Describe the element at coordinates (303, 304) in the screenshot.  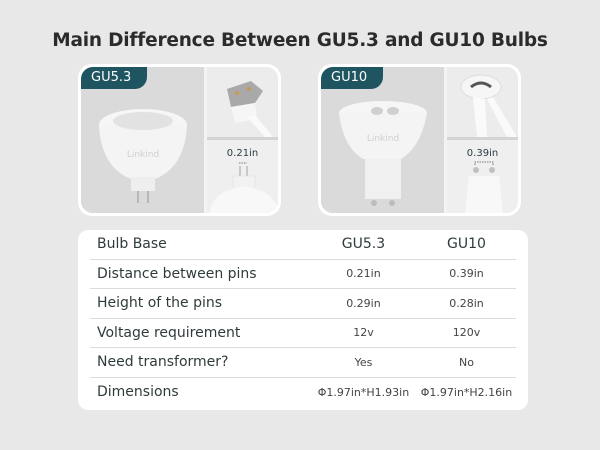
I see `table-row: Height of the pins 0.29in 0.28in` at that location.